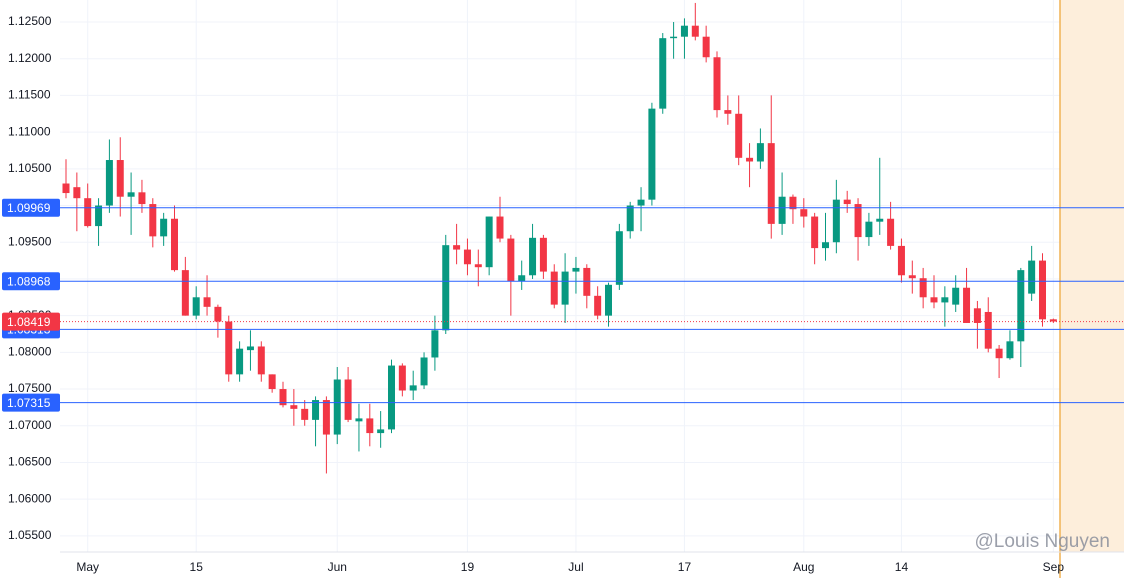 This screenshot has width=1124, height=578. I want to click on y-tick-label: 1.07000, so click(30, 425).